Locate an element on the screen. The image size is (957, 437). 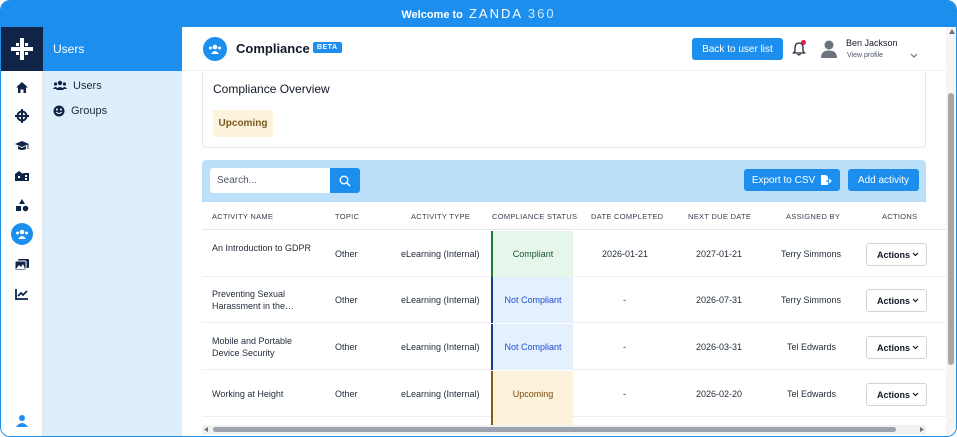
user-avatar-icon is located at coordinates (829, 49).